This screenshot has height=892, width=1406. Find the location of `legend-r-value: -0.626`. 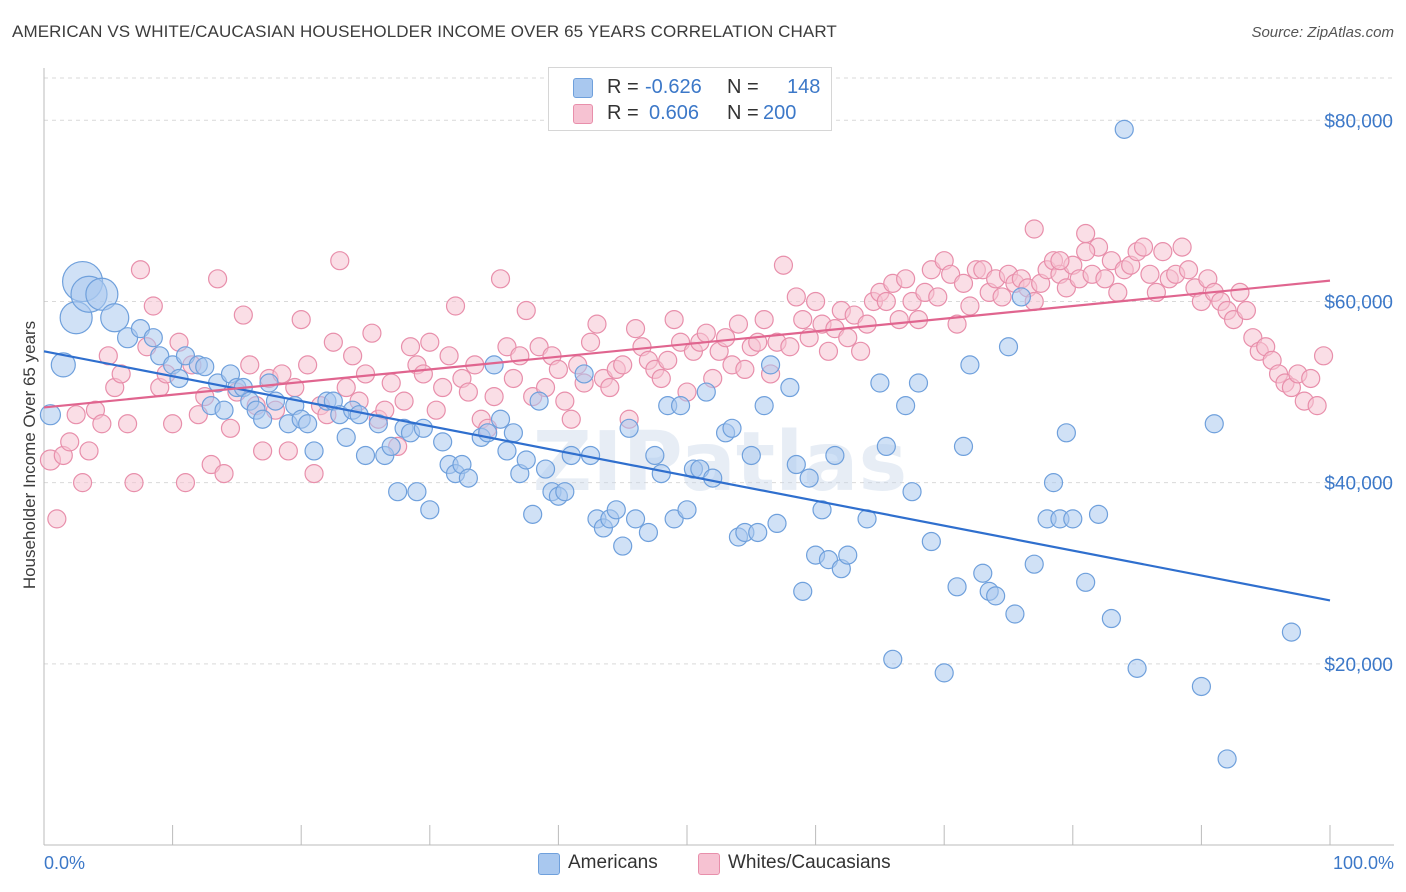

legend-r-value: -0.626 is located at coordinates (673, 87).